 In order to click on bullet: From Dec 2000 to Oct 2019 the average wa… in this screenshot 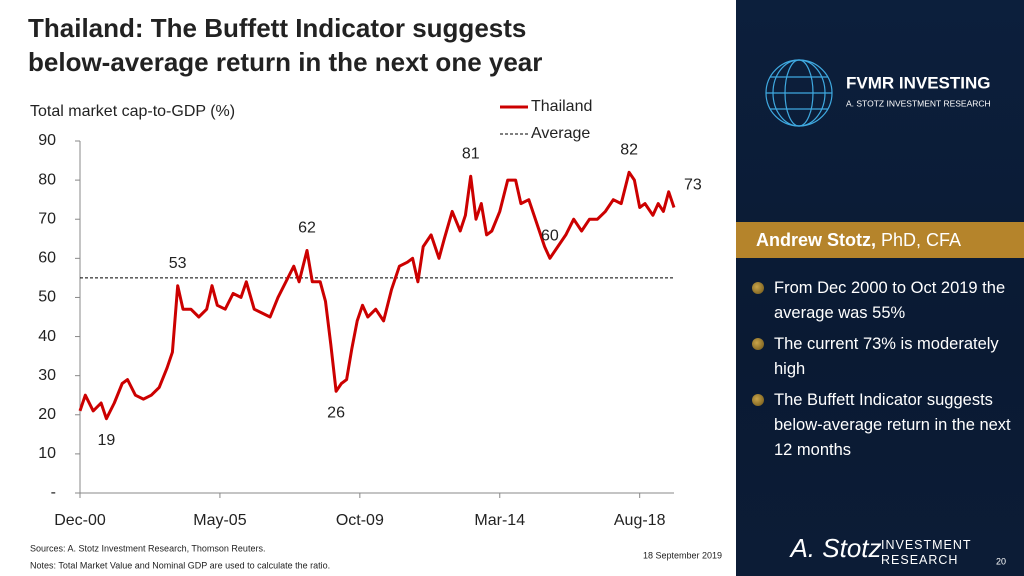, I will do `click(883, 301)`.